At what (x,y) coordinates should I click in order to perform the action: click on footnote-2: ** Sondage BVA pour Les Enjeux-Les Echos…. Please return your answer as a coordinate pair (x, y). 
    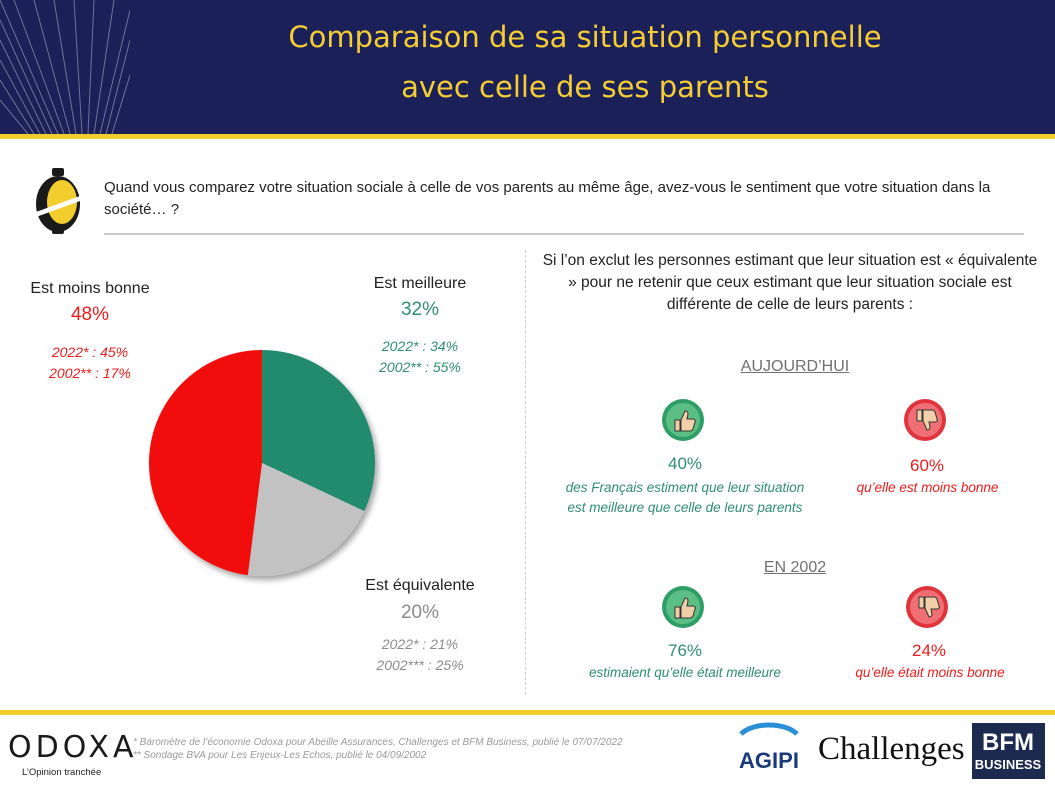
    Looking at the image, I should click on (280, 755).